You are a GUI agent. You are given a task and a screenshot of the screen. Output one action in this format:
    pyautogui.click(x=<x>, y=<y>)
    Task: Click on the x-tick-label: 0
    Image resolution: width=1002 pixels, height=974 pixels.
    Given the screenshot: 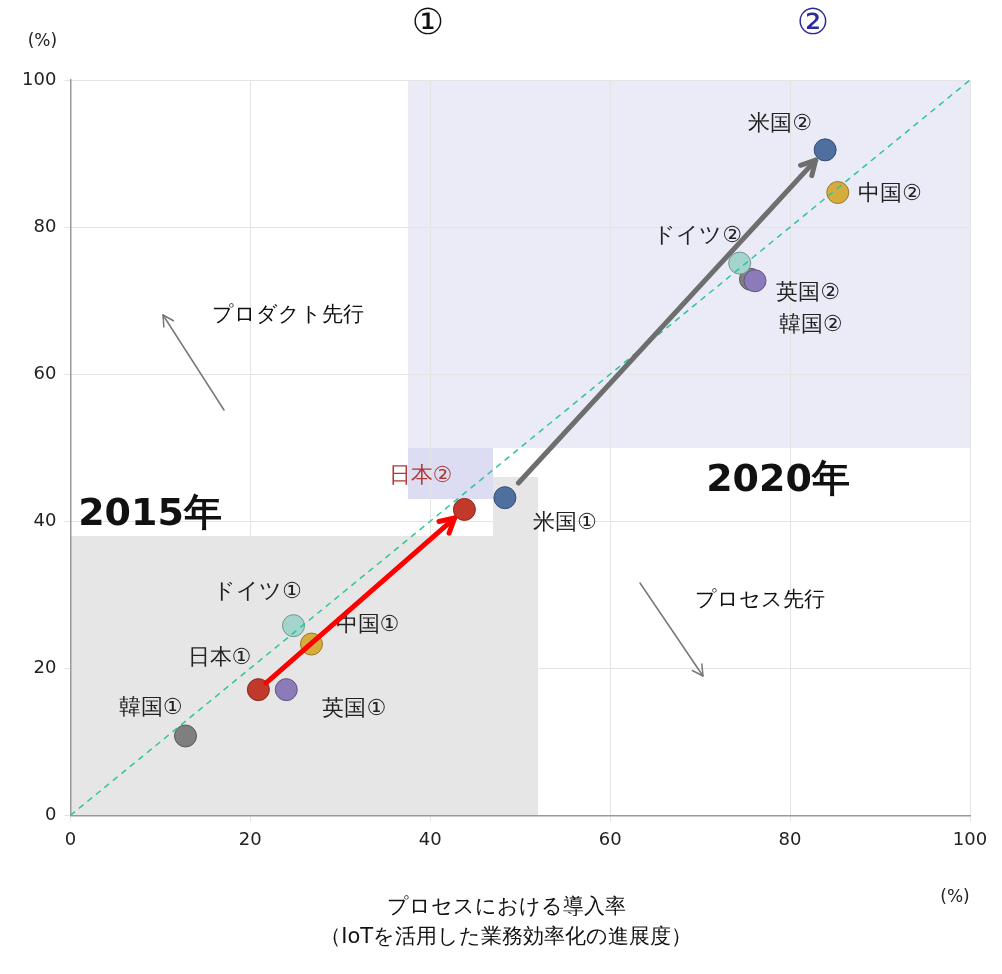 What is the action you would take?
    pyautogui.click(x=70, y=838)
    